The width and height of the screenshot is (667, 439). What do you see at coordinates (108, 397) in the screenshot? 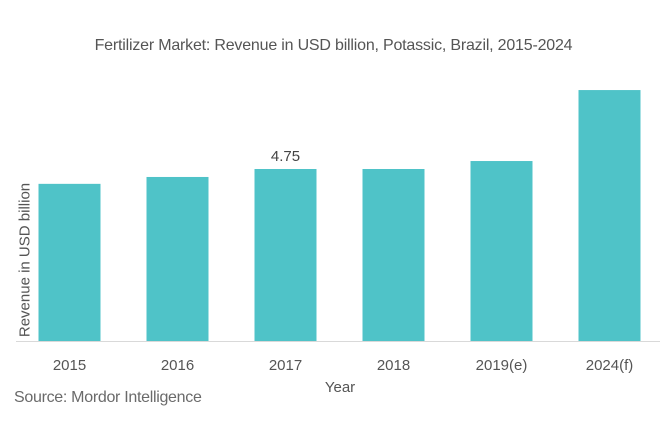
I see `source-note: Source: Mordor Intelligence` at bounding box center [108, 397].